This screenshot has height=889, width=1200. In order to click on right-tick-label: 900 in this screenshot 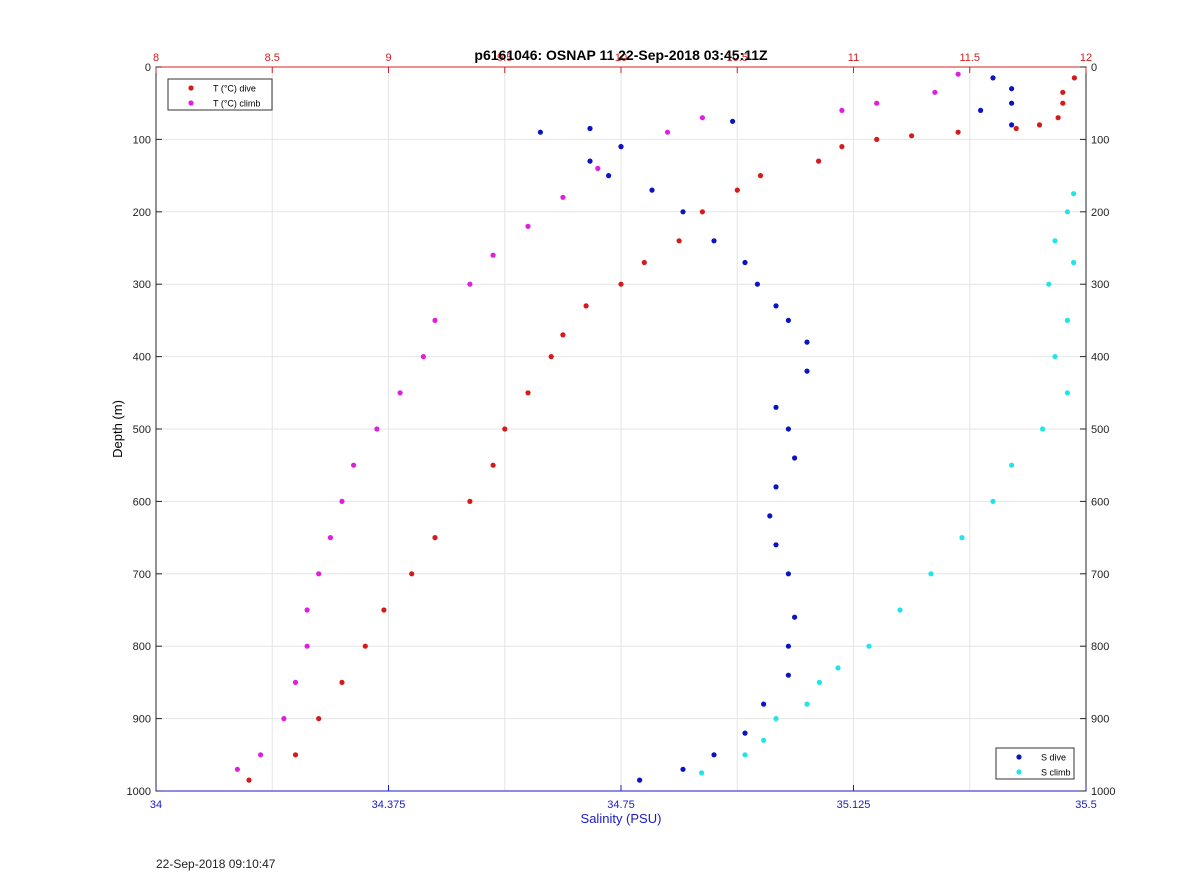, I will do `click(1100, 720)`.